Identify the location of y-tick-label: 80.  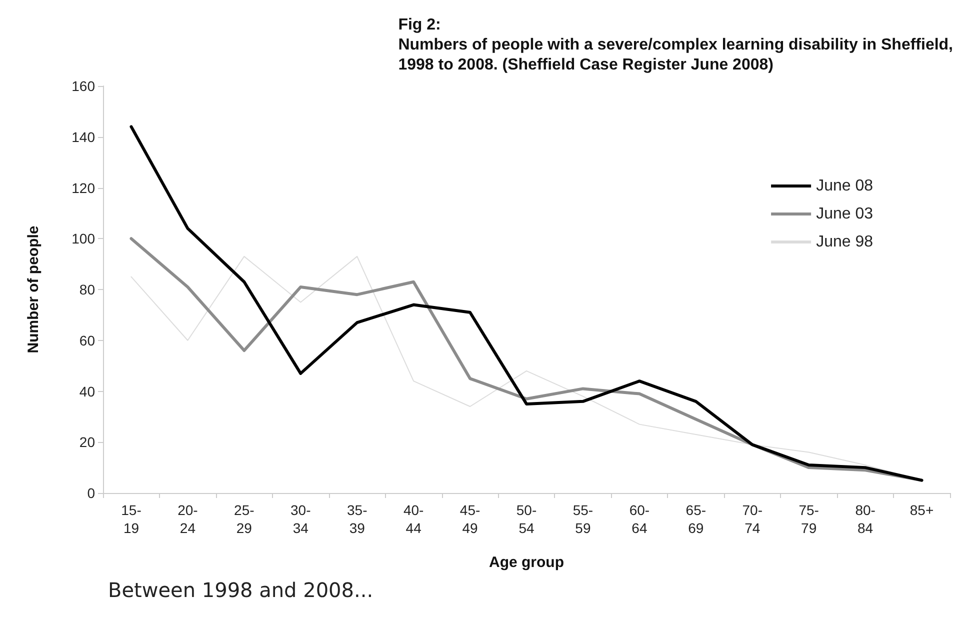
(87, 290).